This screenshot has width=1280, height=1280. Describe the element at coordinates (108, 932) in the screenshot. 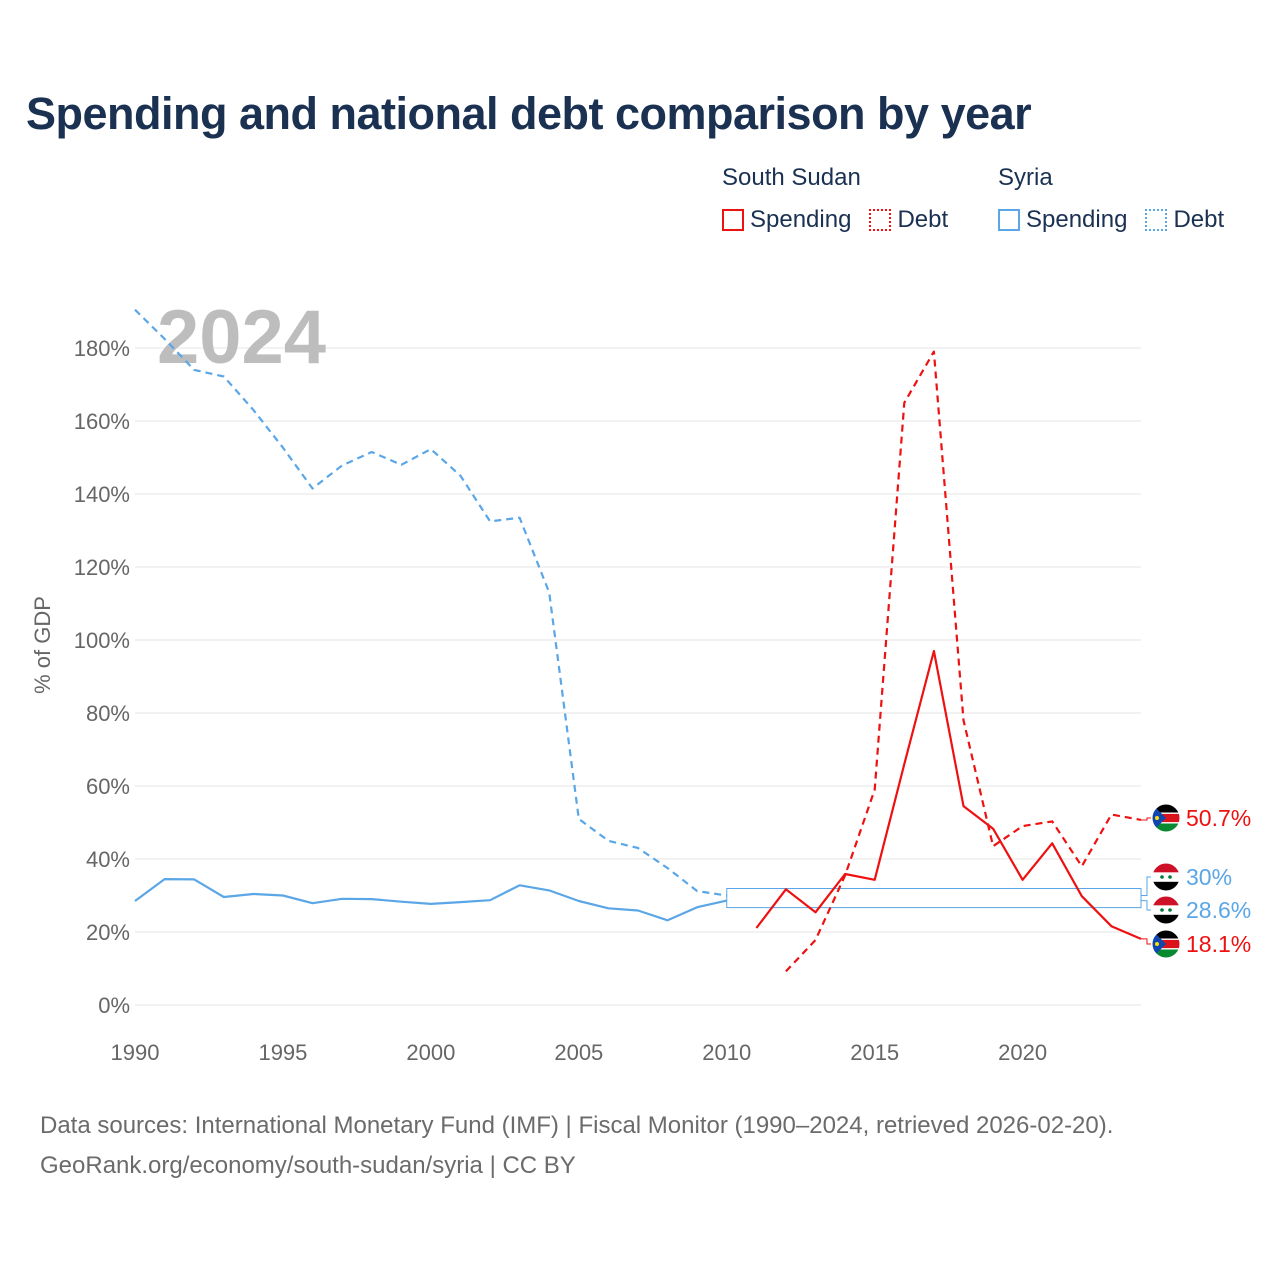

I see `y-tick-label: 20%` at that location.